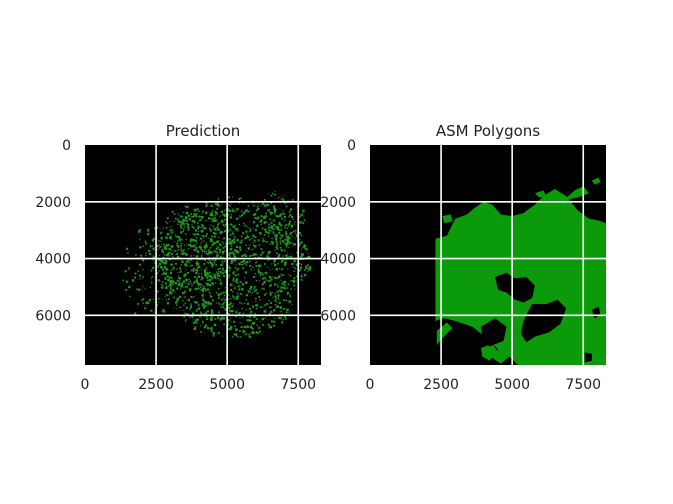 This screenshot has height=504, width=673. I want to click on asm-polygons-title: ASM Polygons, so click(488, 131).